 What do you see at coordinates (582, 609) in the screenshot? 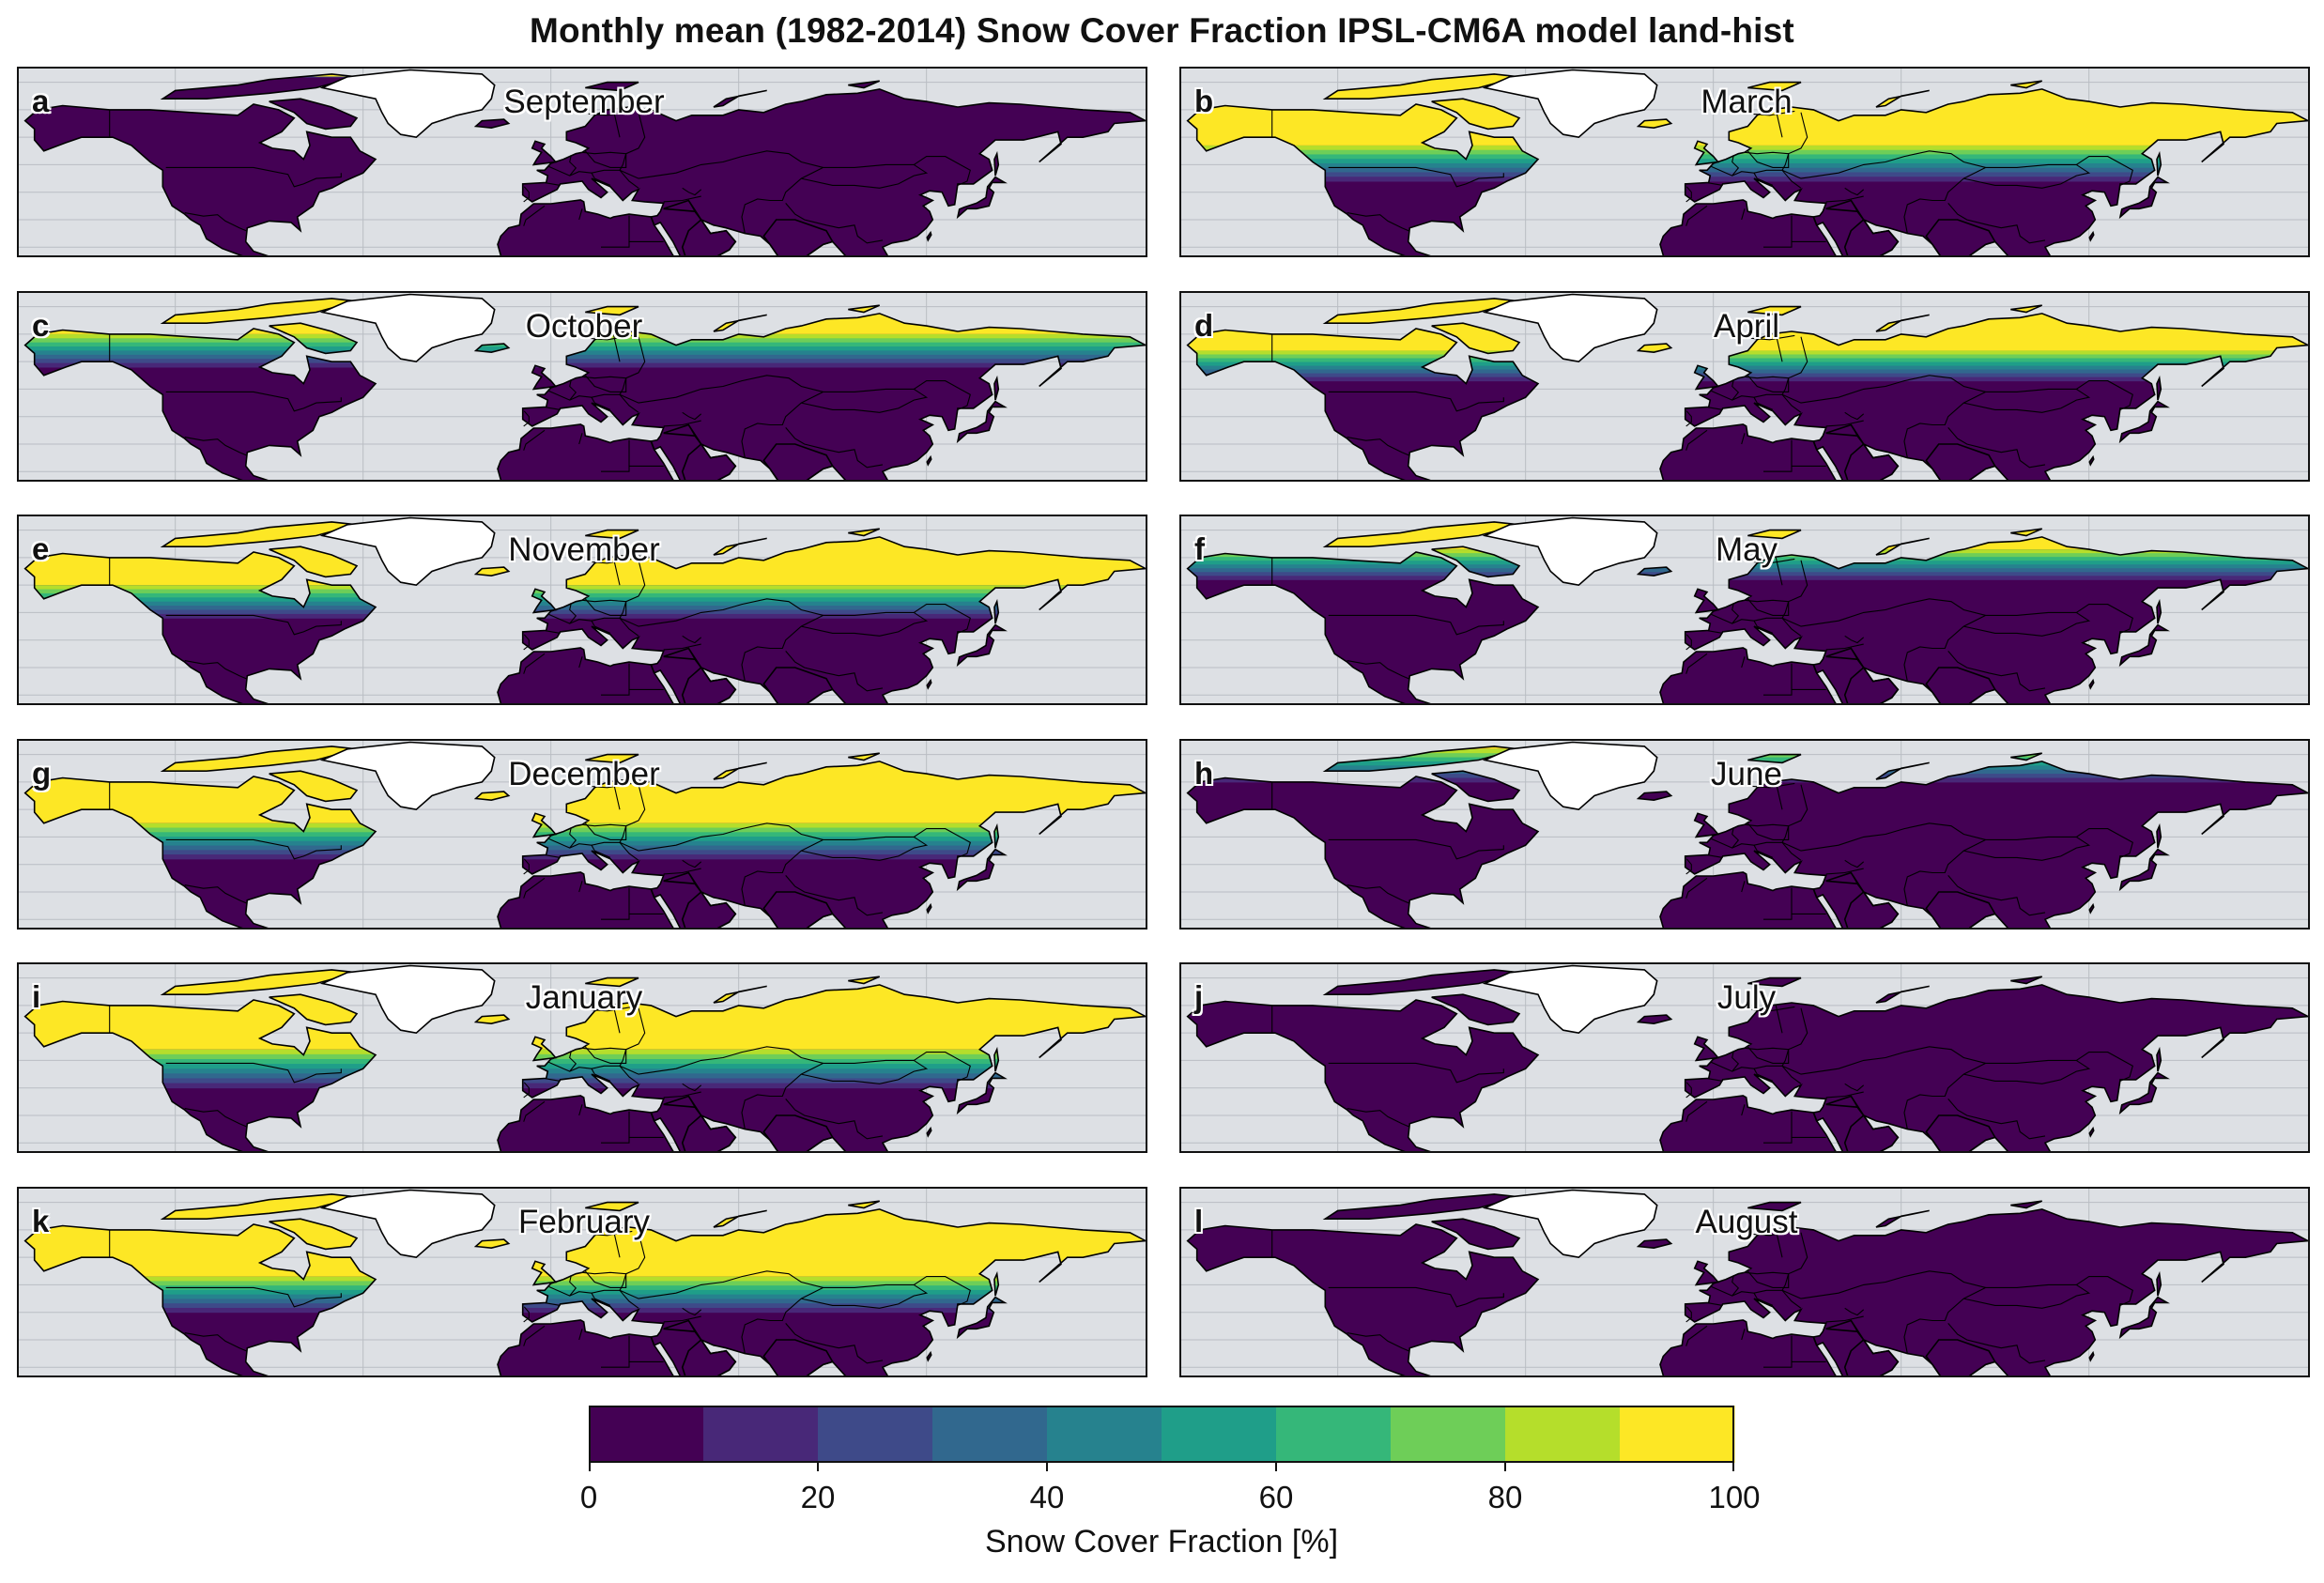
I see `snow-map-e` at bounding box center [582, 609].